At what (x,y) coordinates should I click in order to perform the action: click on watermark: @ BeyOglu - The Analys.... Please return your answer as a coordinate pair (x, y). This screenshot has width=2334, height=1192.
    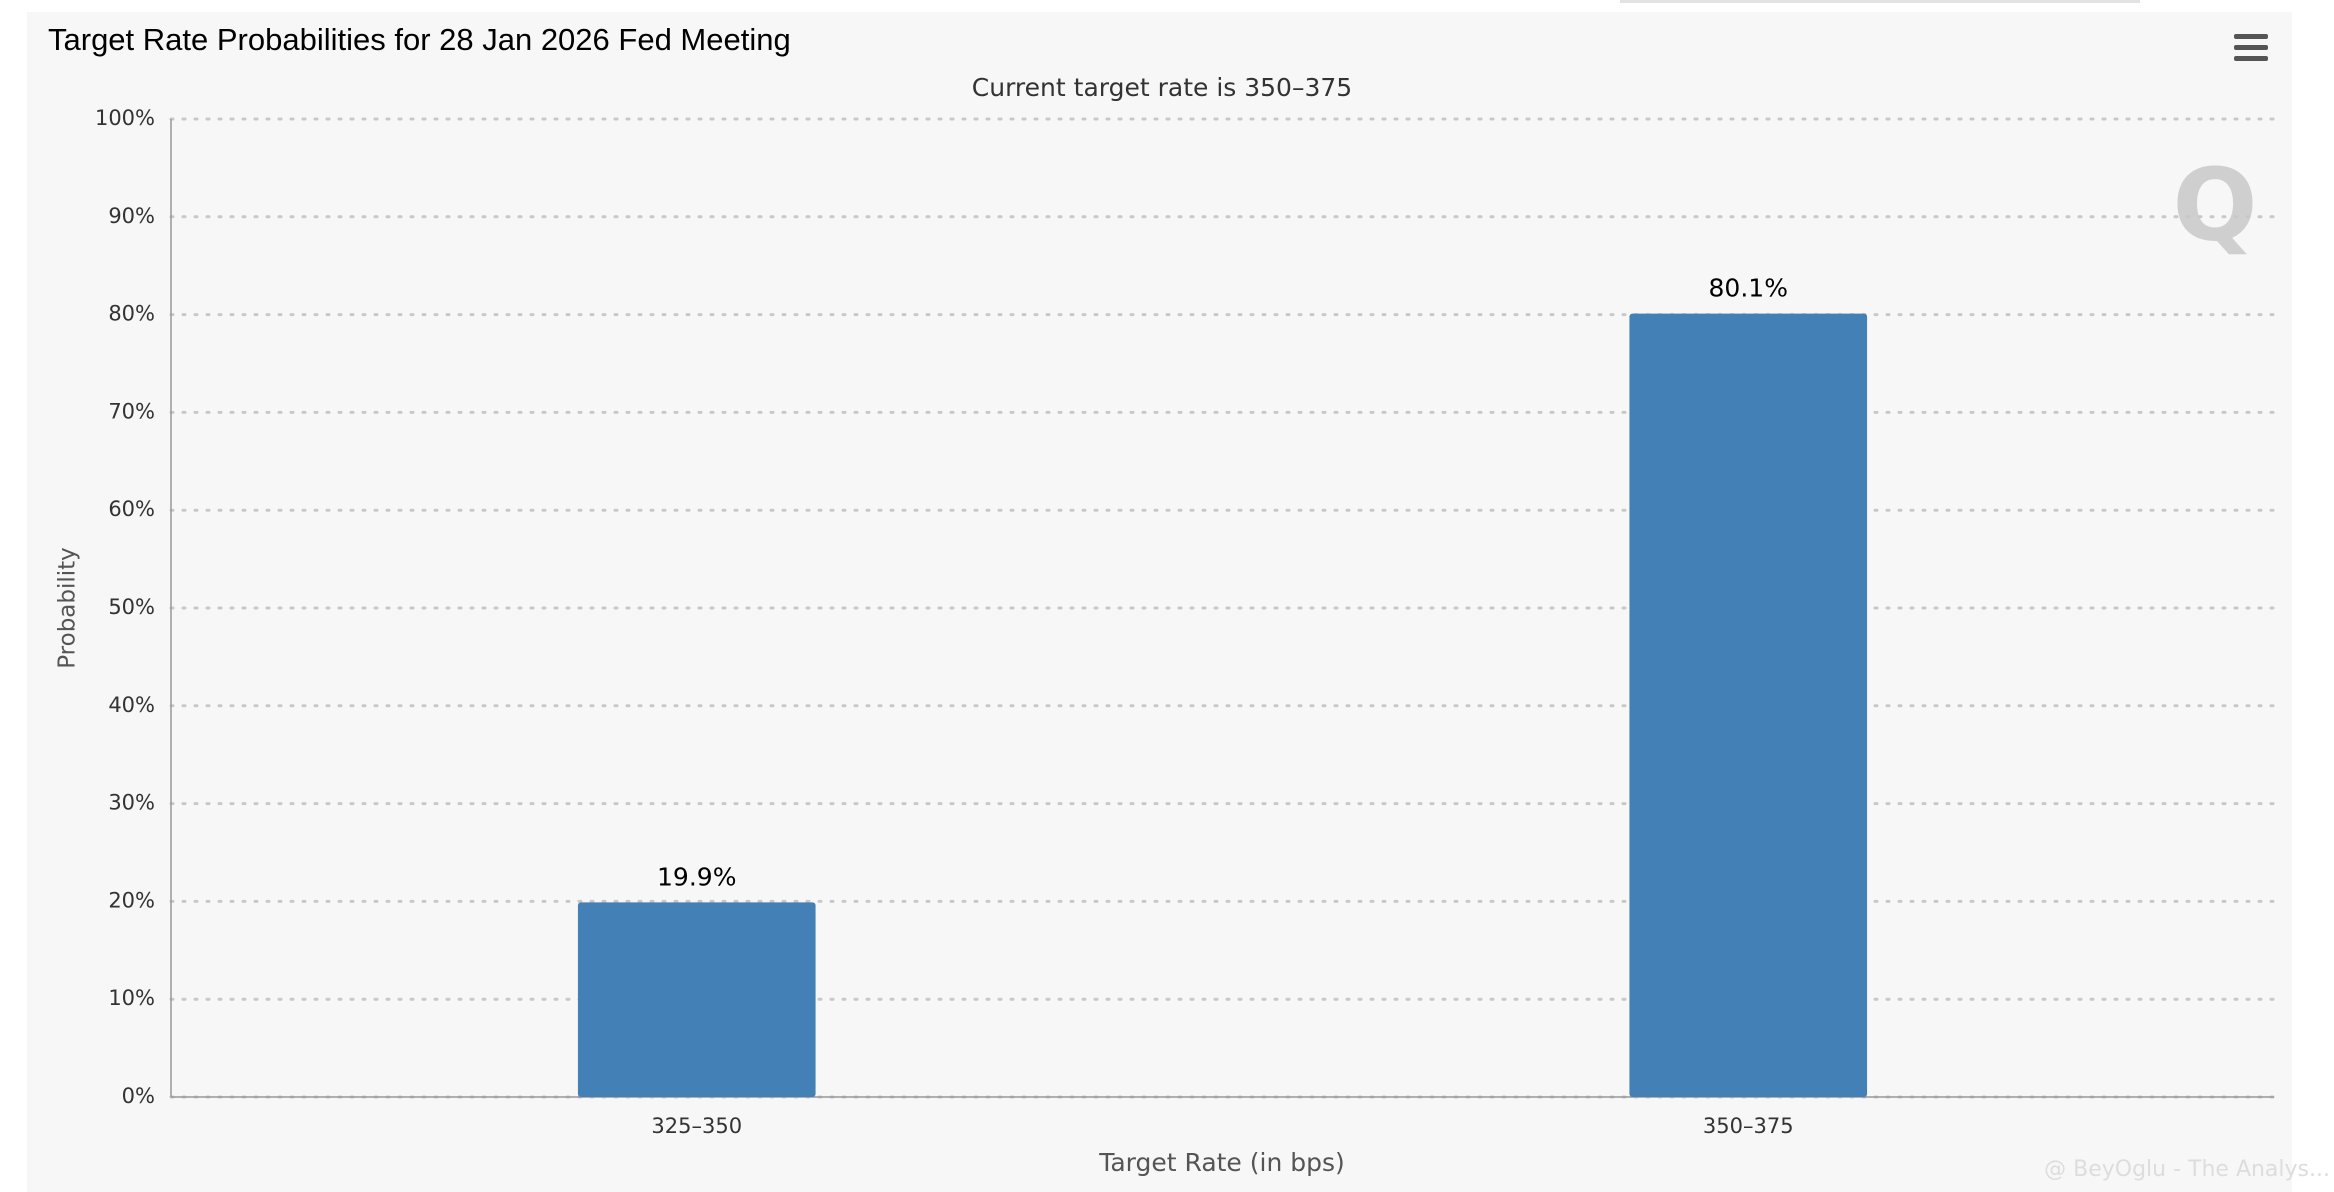
    Looking at the image, I should click on (2187, 1169).